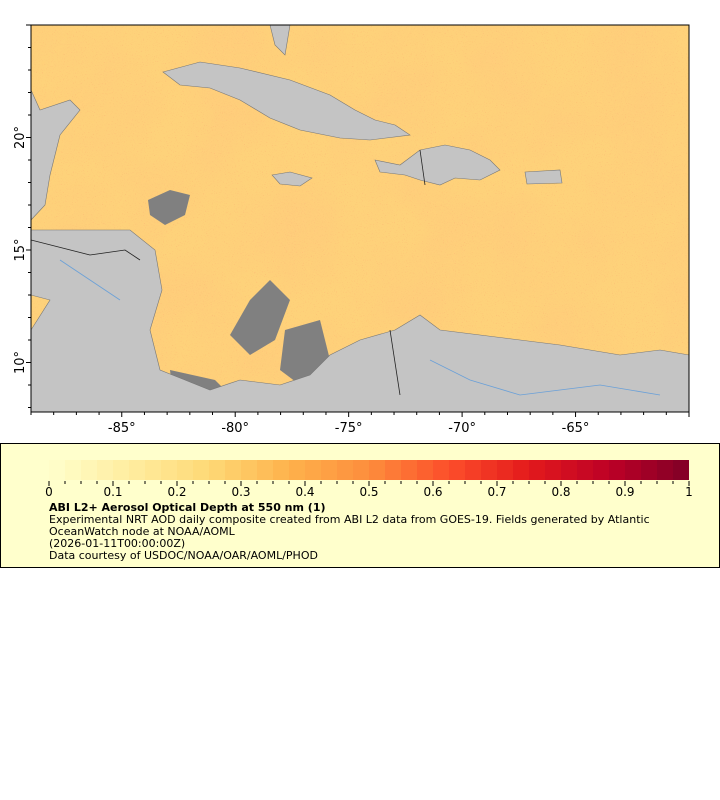  What do you see at coordinates (20, 249) in the screenshot?
I see `lat-tick-label: 15°` at bounding box center [20, 249].